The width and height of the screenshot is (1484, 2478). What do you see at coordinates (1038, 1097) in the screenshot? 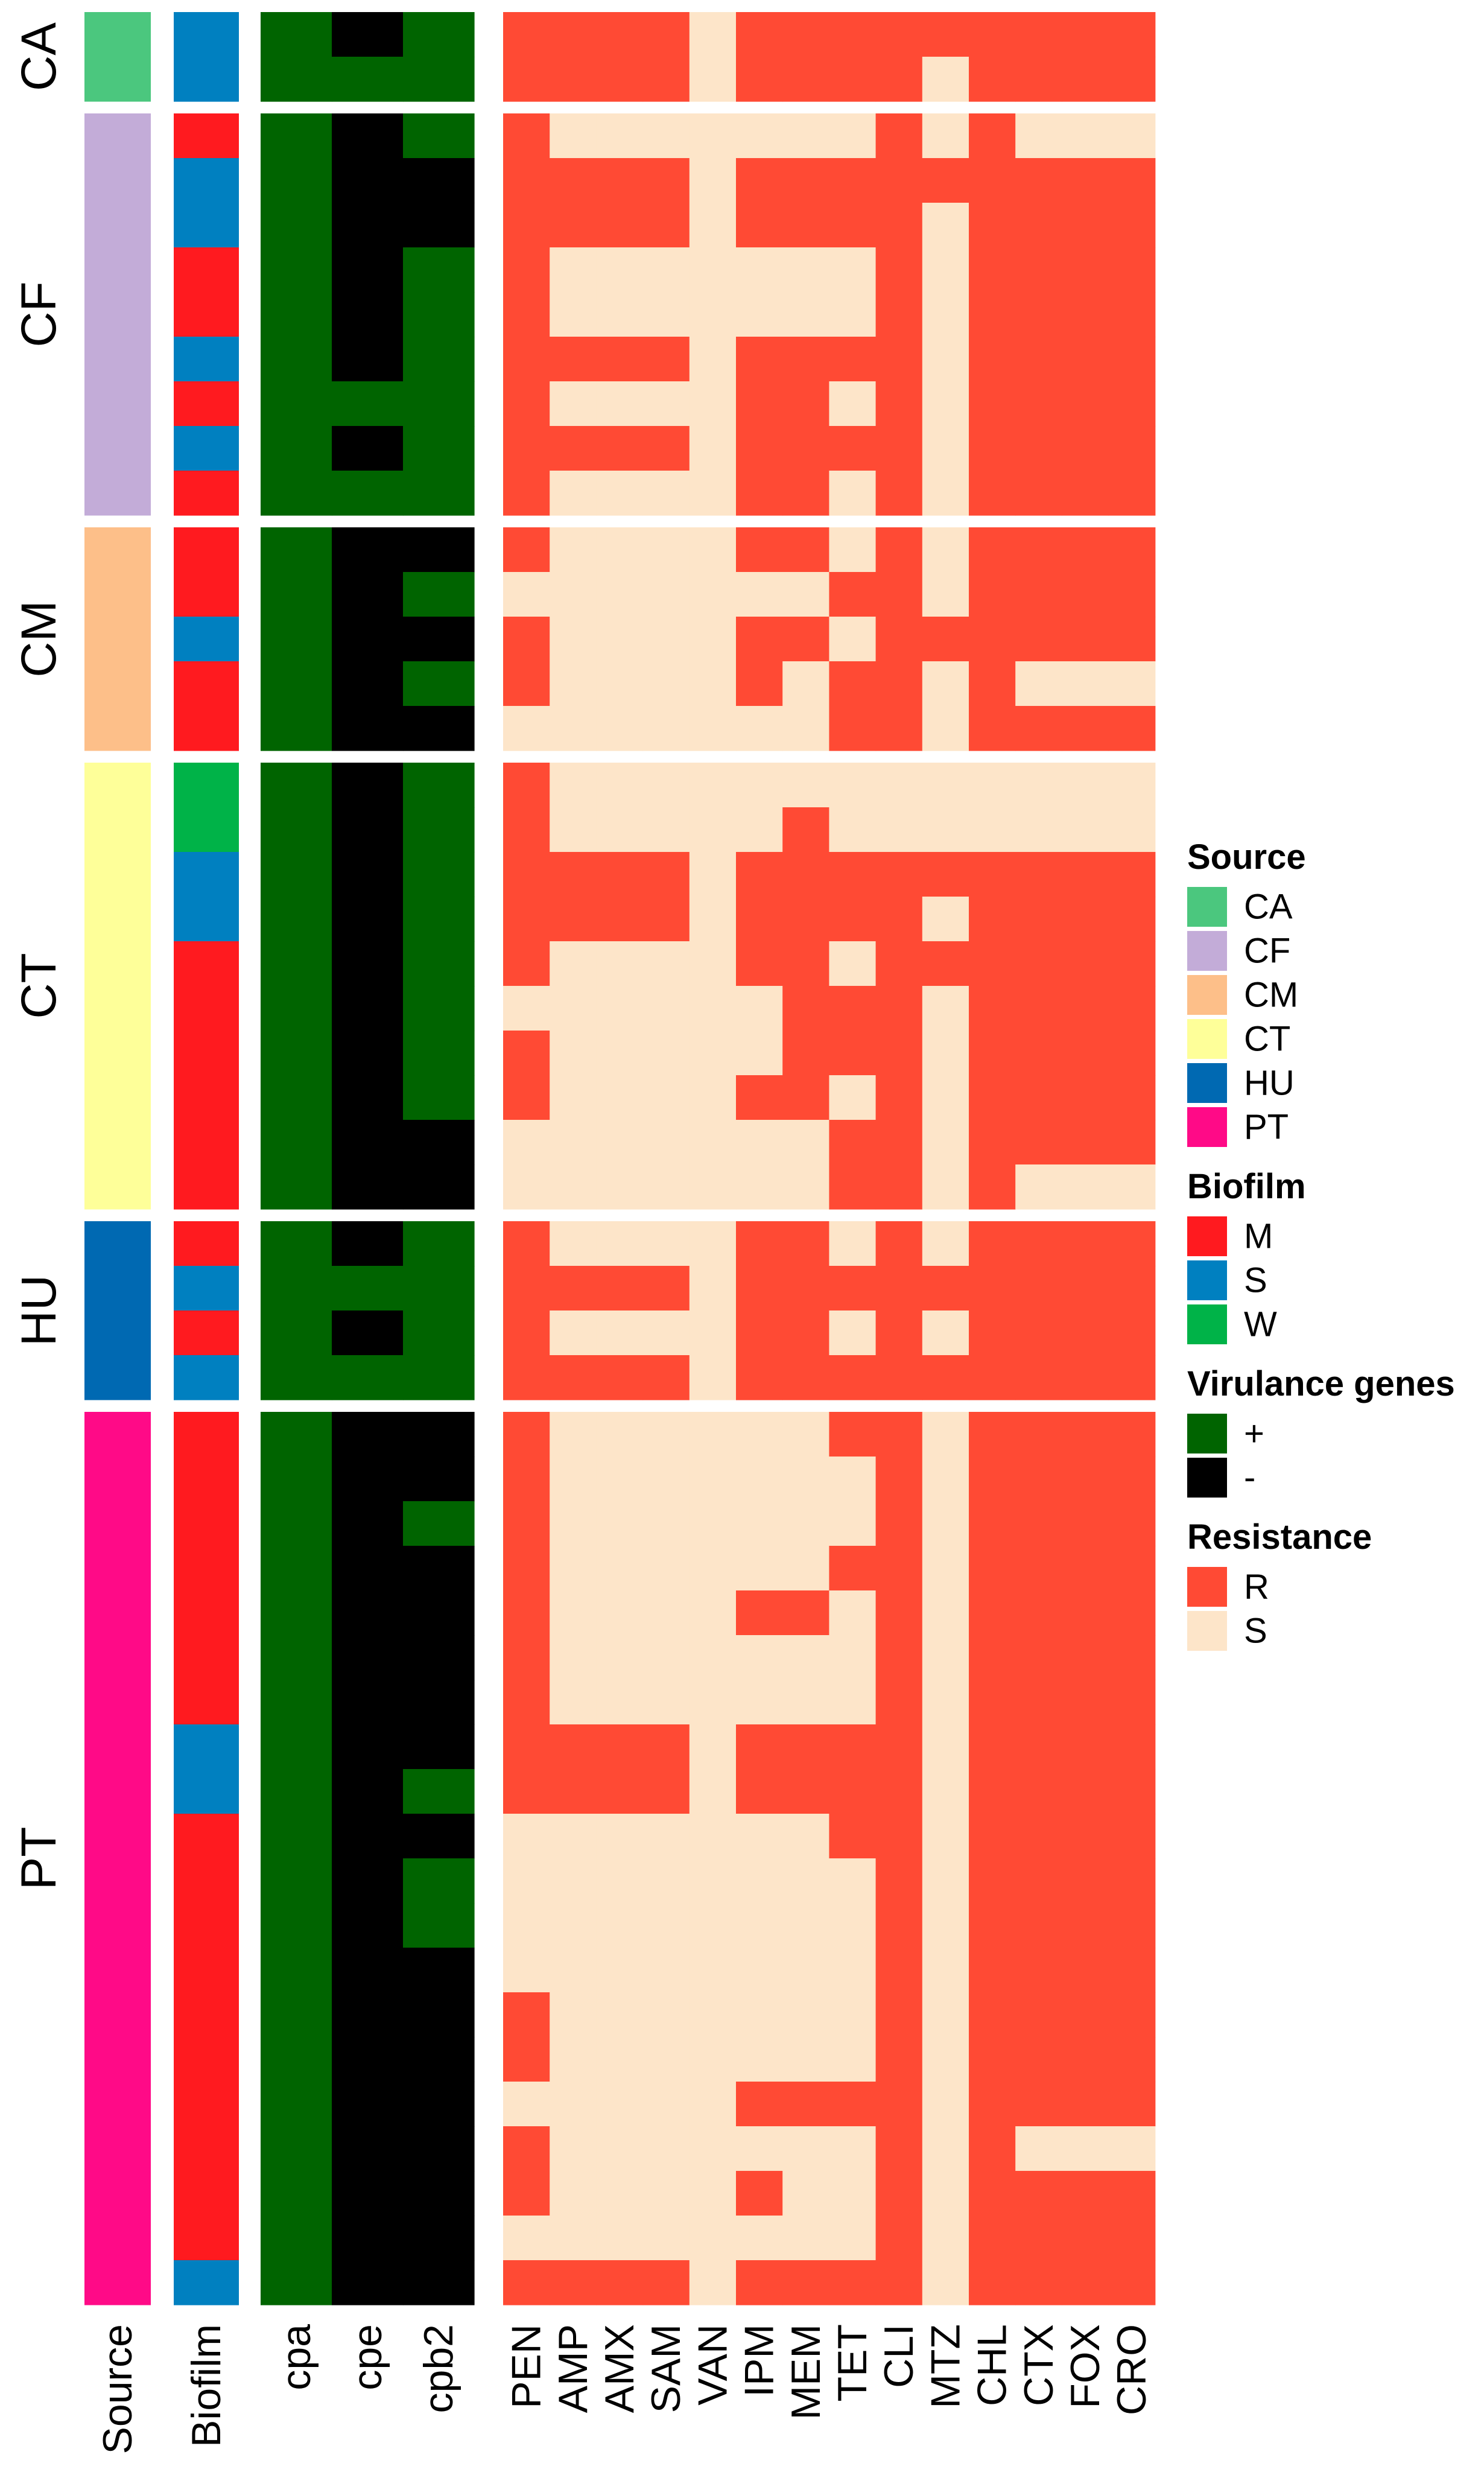
I see `resistance-cell-ct-r8-ctx` at bounding box center [1038, 1097].